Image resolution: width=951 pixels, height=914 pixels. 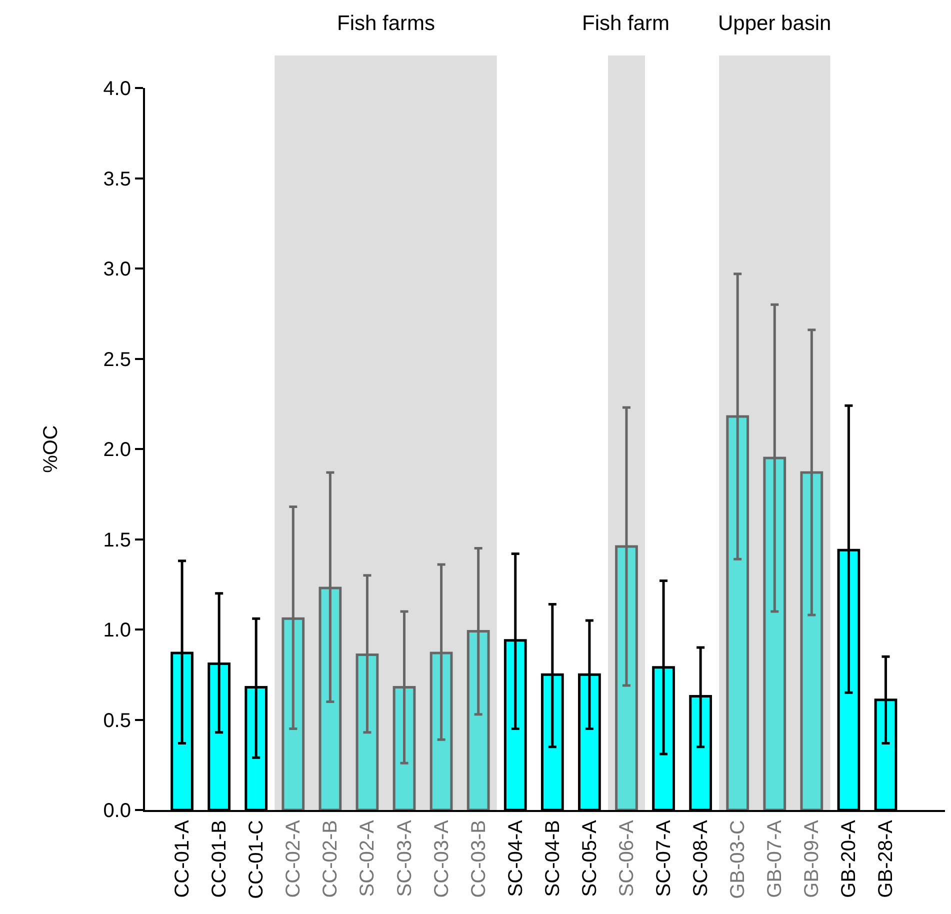 I want to click on x-tick-label: CC-01-A, so click(x=183, y=858).